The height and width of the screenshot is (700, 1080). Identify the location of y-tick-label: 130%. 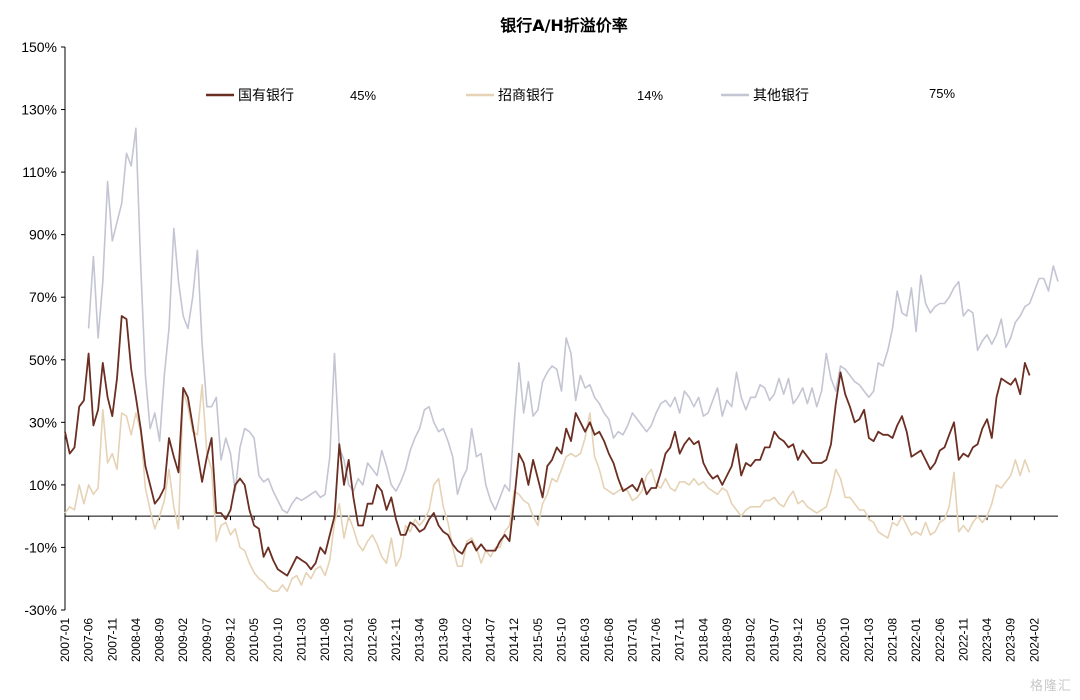
(39, 110).